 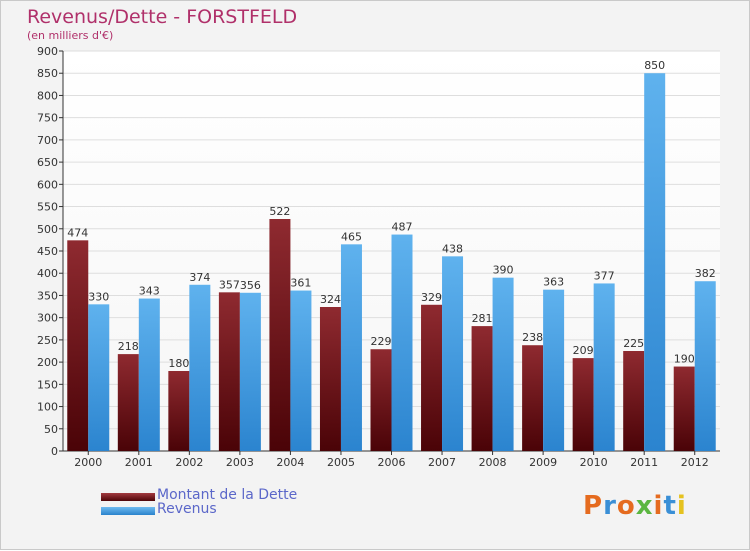 I want to click on x-tick-label: 2005, so click(x=341, y=462).